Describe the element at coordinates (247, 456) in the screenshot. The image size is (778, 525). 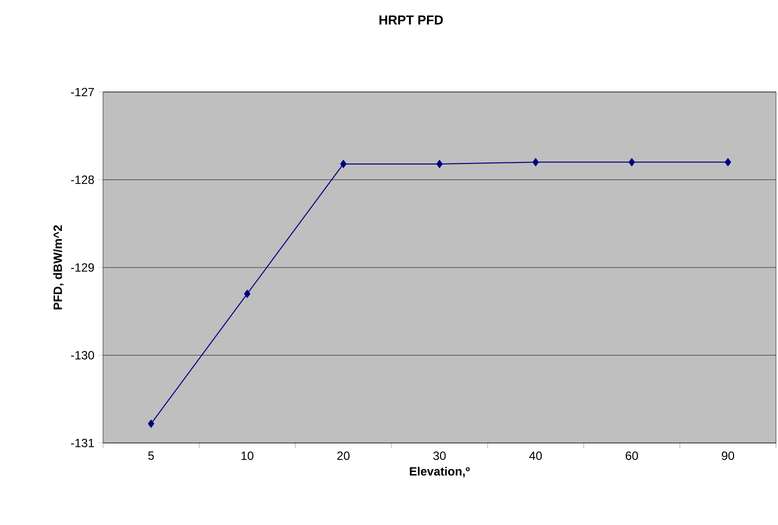
I see `x-tick-label: 10` at that location.